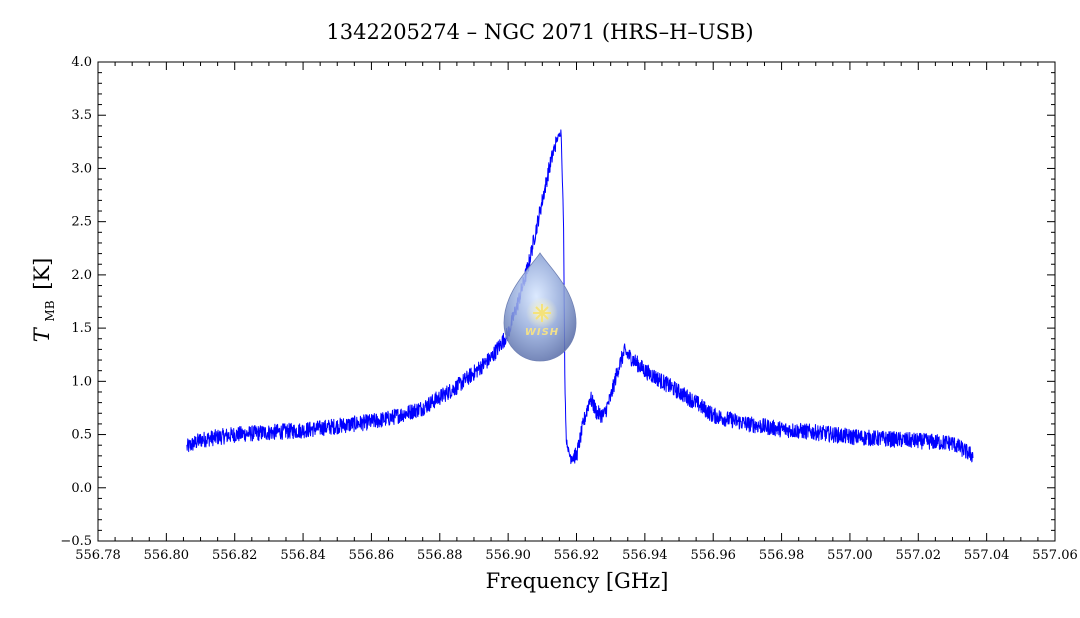 This screenshot has width=1080, height=618. What do you see at coordinates (81, 381) in the screenshot?
I see `y-tick-label: 1.0` at bounding box center [81, 381].